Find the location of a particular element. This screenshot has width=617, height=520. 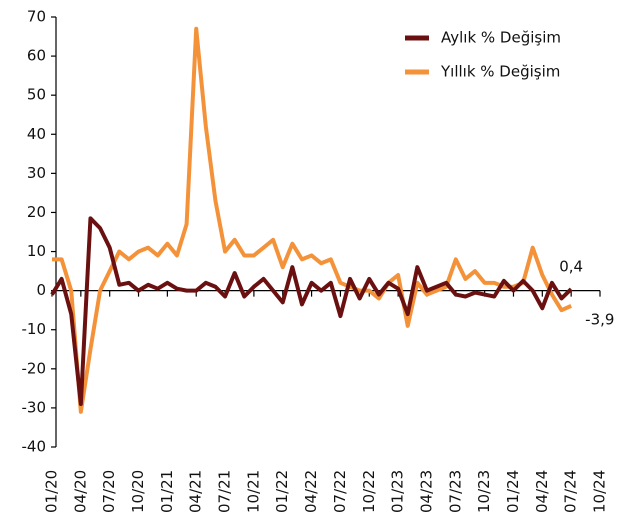

x-tick-label: 01/22 is located at coordinates (282, 491).